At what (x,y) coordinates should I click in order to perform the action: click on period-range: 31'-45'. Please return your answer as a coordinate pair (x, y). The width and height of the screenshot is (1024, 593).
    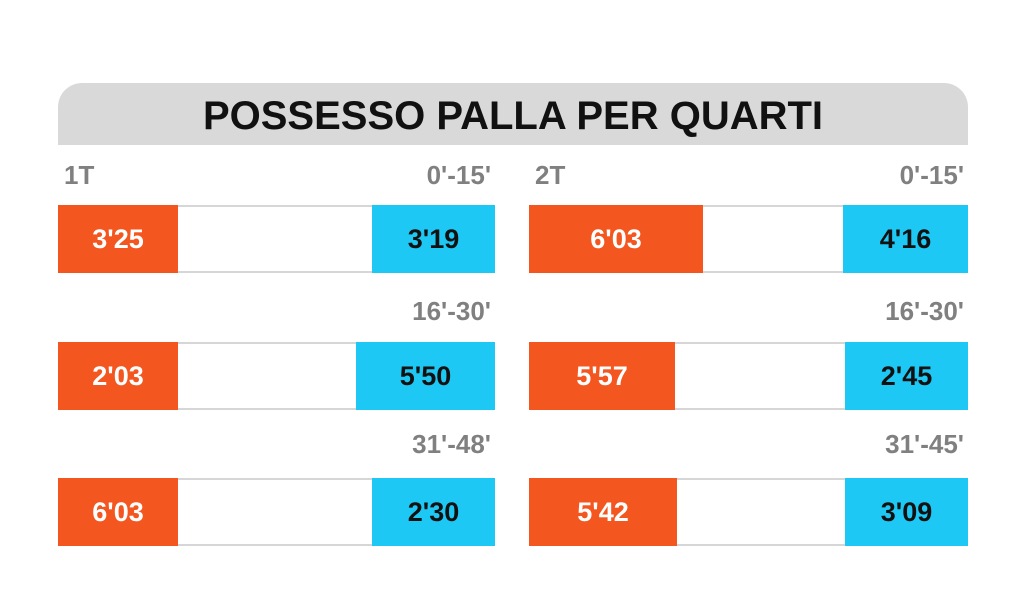
    Looking at the image, I should click on (924, 444).